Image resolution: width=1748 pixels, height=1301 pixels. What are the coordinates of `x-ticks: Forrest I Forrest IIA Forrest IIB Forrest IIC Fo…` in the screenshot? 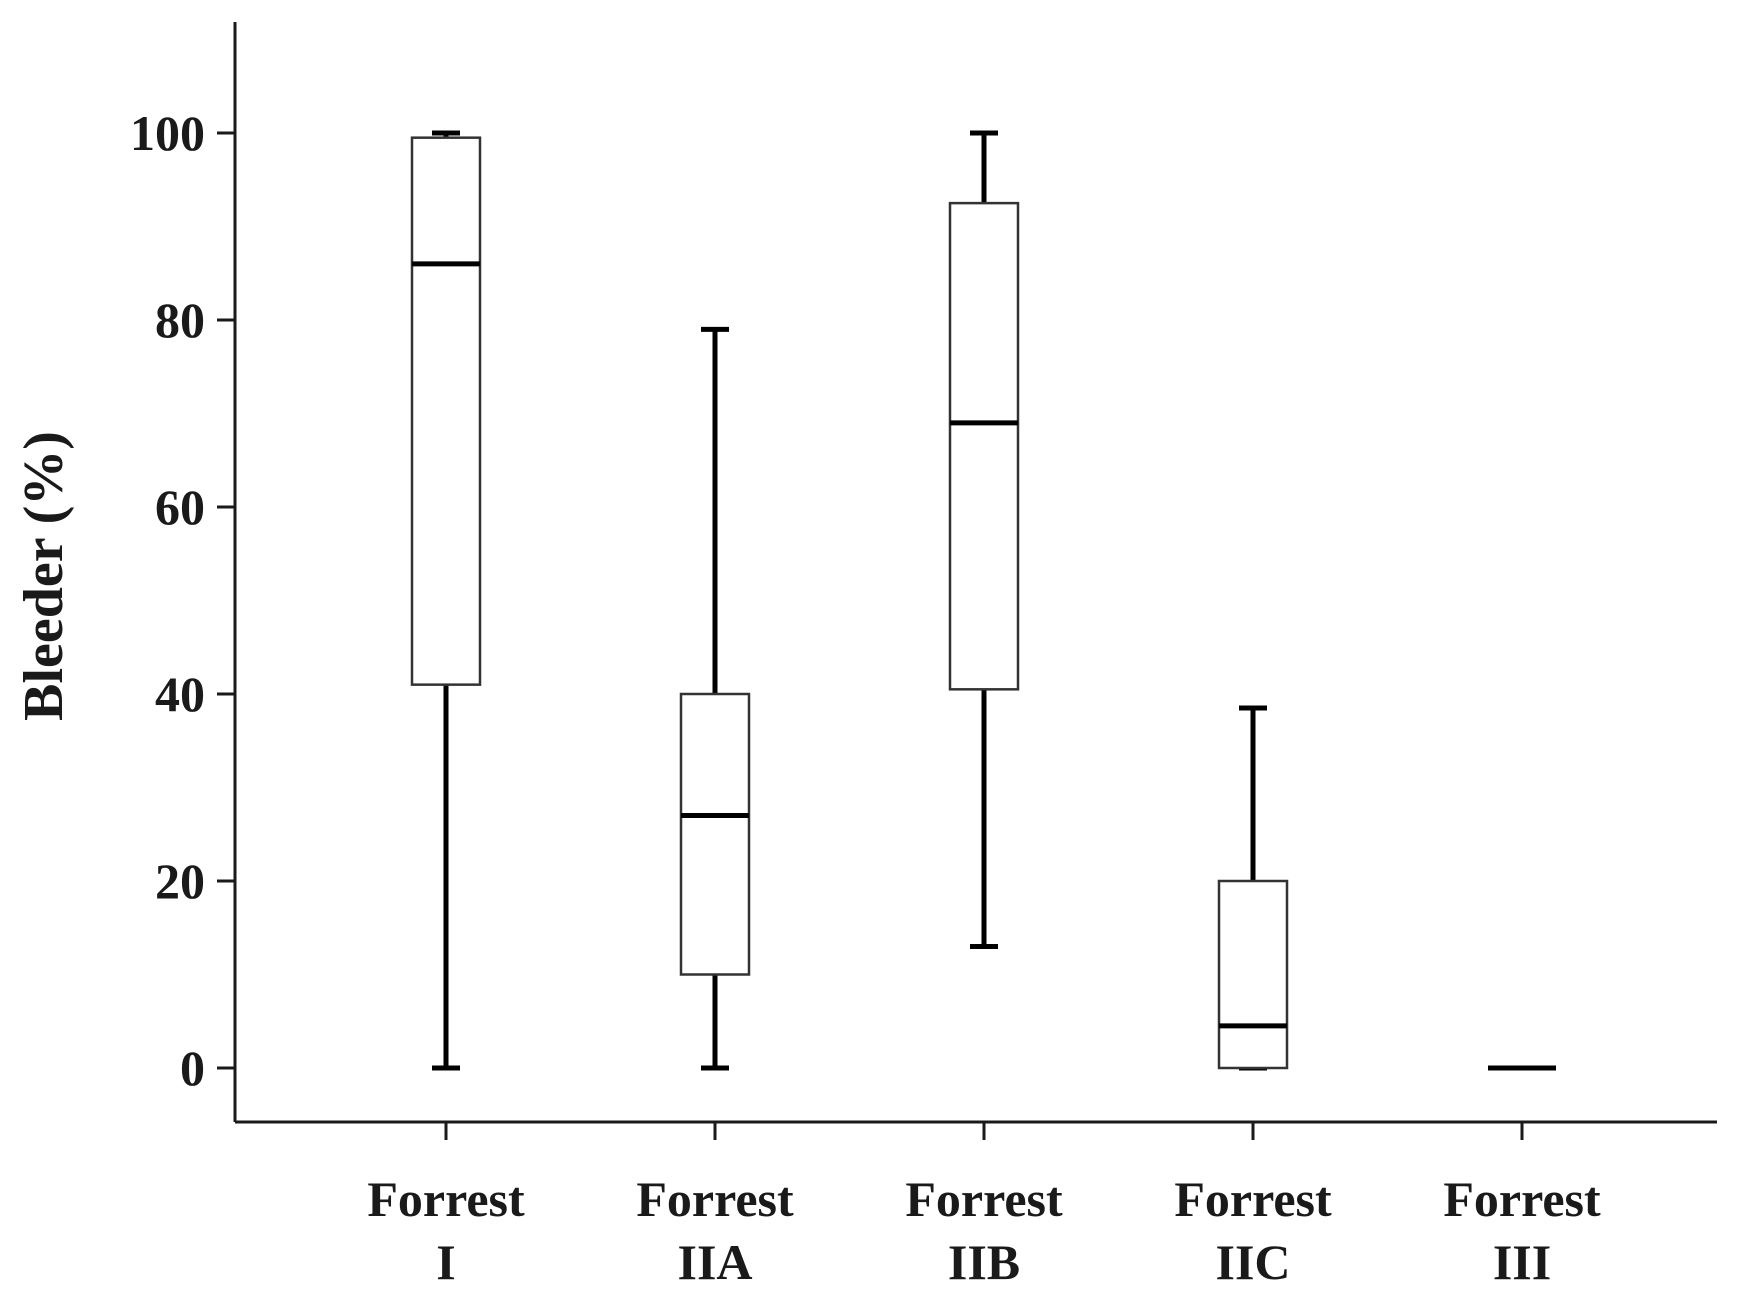 It's located at (984, 1206).